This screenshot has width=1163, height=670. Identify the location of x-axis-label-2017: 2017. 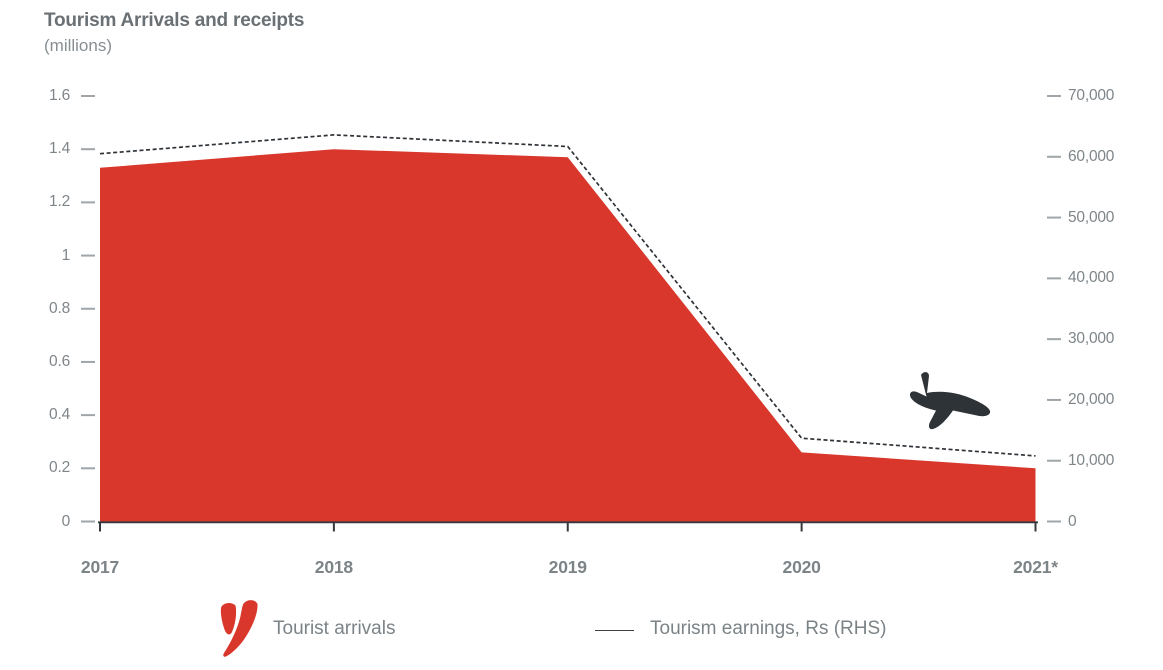
(100, 567).